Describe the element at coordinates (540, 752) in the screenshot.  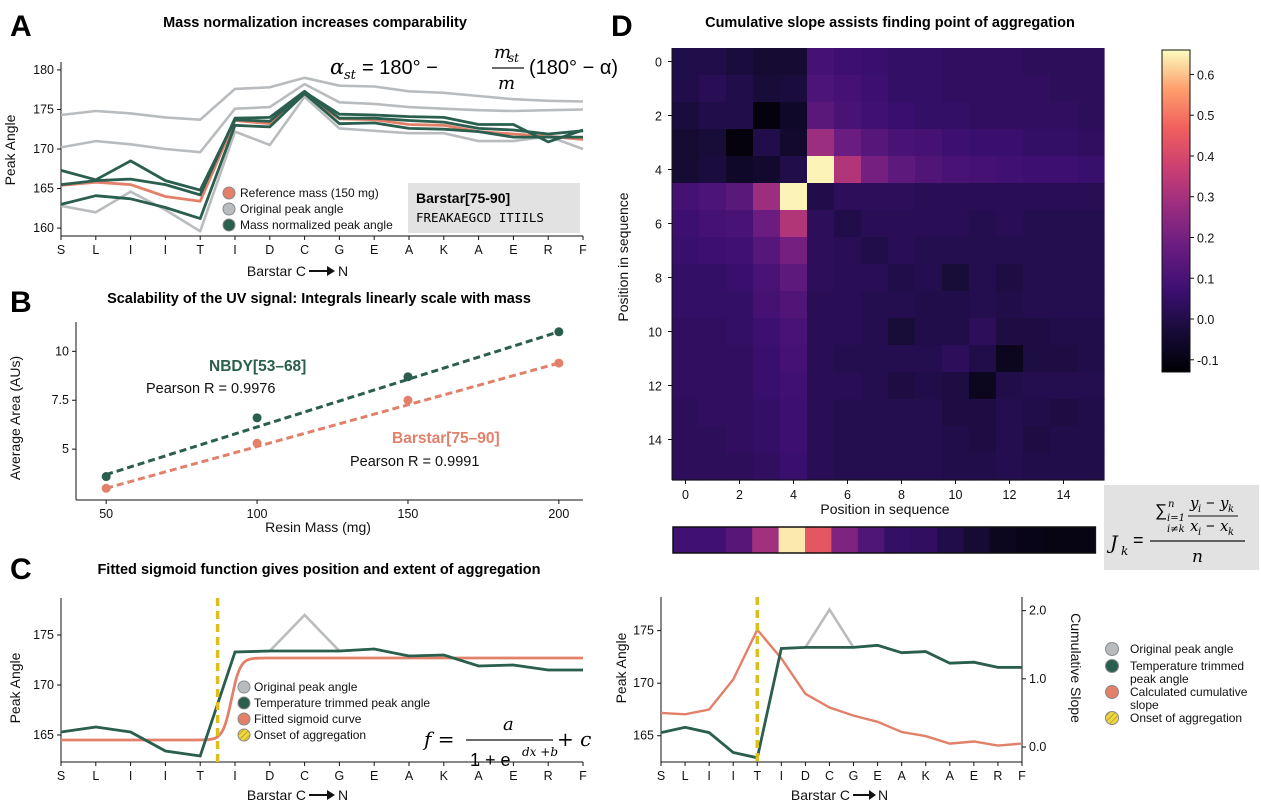
I see `sigmoid-den-sup: dx +b` at that location.